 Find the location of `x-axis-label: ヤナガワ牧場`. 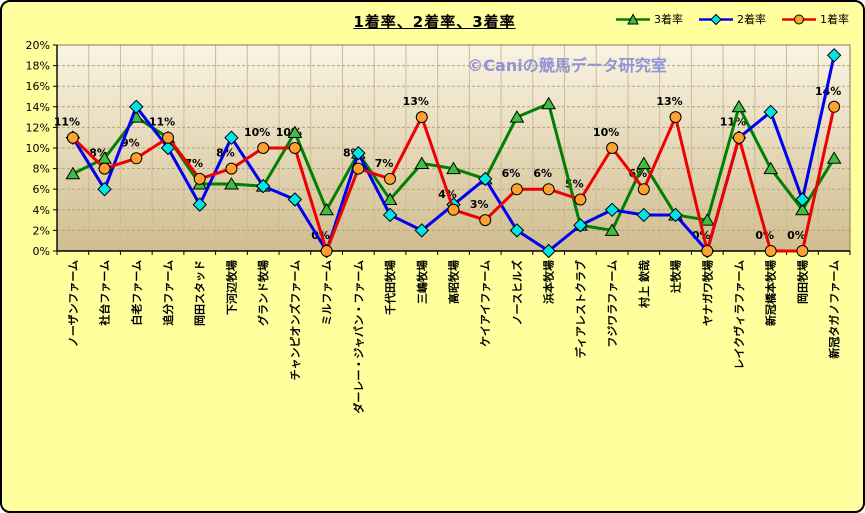

x-axis-label: ヤナガワ牧場 is located at coordinates (707, 293).